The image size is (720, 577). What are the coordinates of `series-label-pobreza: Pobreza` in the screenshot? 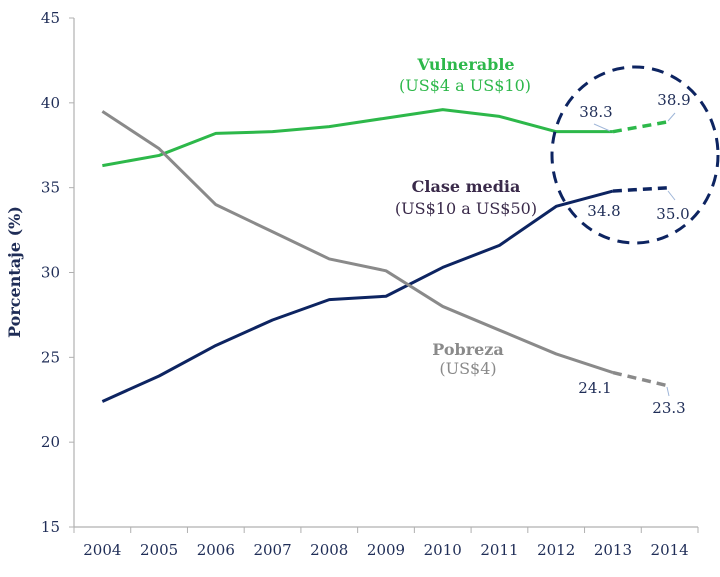 It's located at (468, 349).